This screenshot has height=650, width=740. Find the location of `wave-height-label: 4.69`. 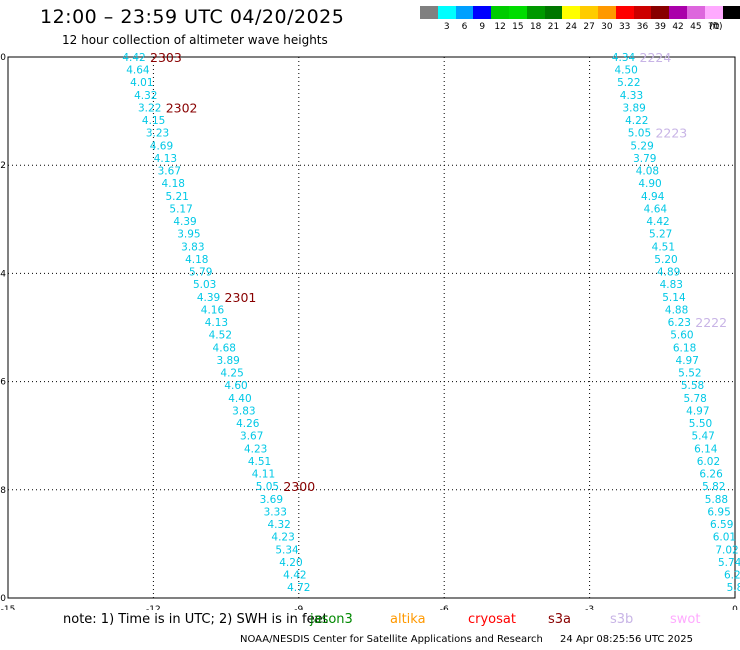

wave-height-label: 4.69 is located at coordinates (161, 146).